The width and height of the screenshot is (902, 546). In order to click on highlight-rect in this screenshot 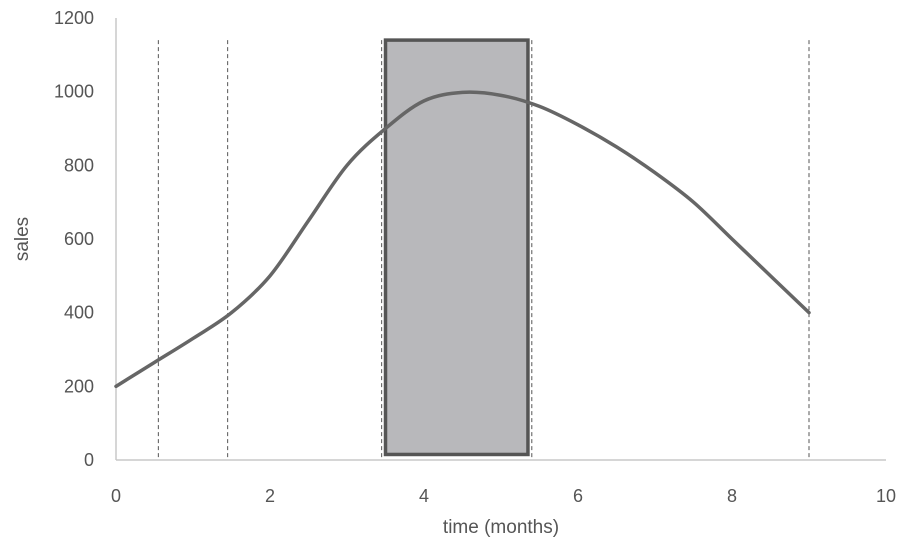, I will do `click(456, 247)`.